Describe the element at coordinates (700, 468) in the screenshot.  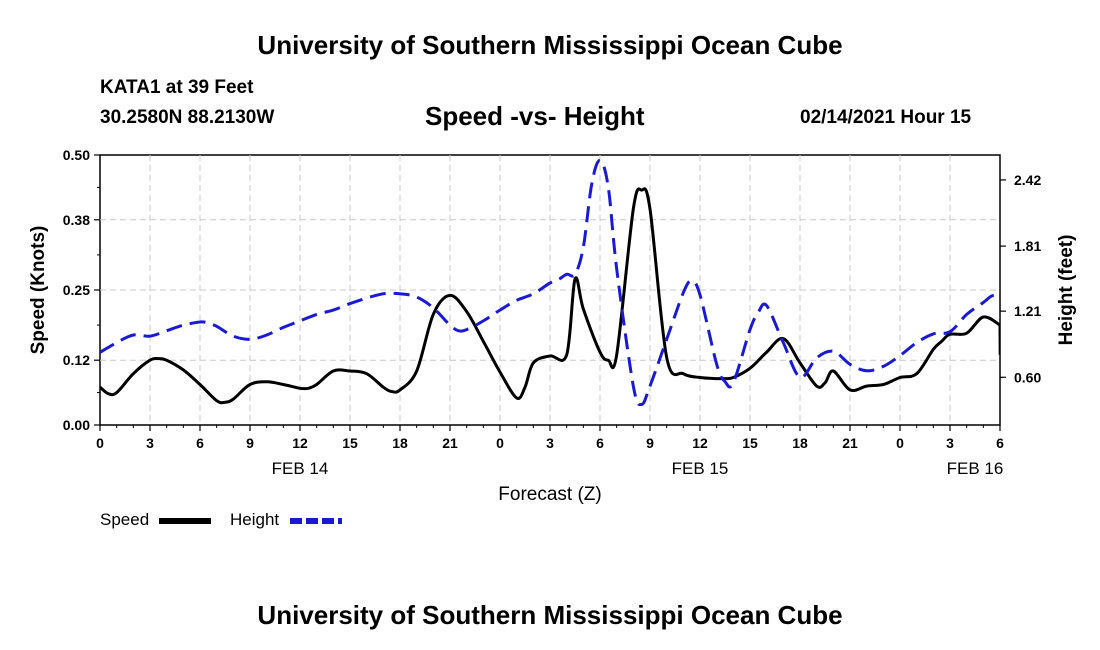
I see `x-day-label: FEB 15` at that location.